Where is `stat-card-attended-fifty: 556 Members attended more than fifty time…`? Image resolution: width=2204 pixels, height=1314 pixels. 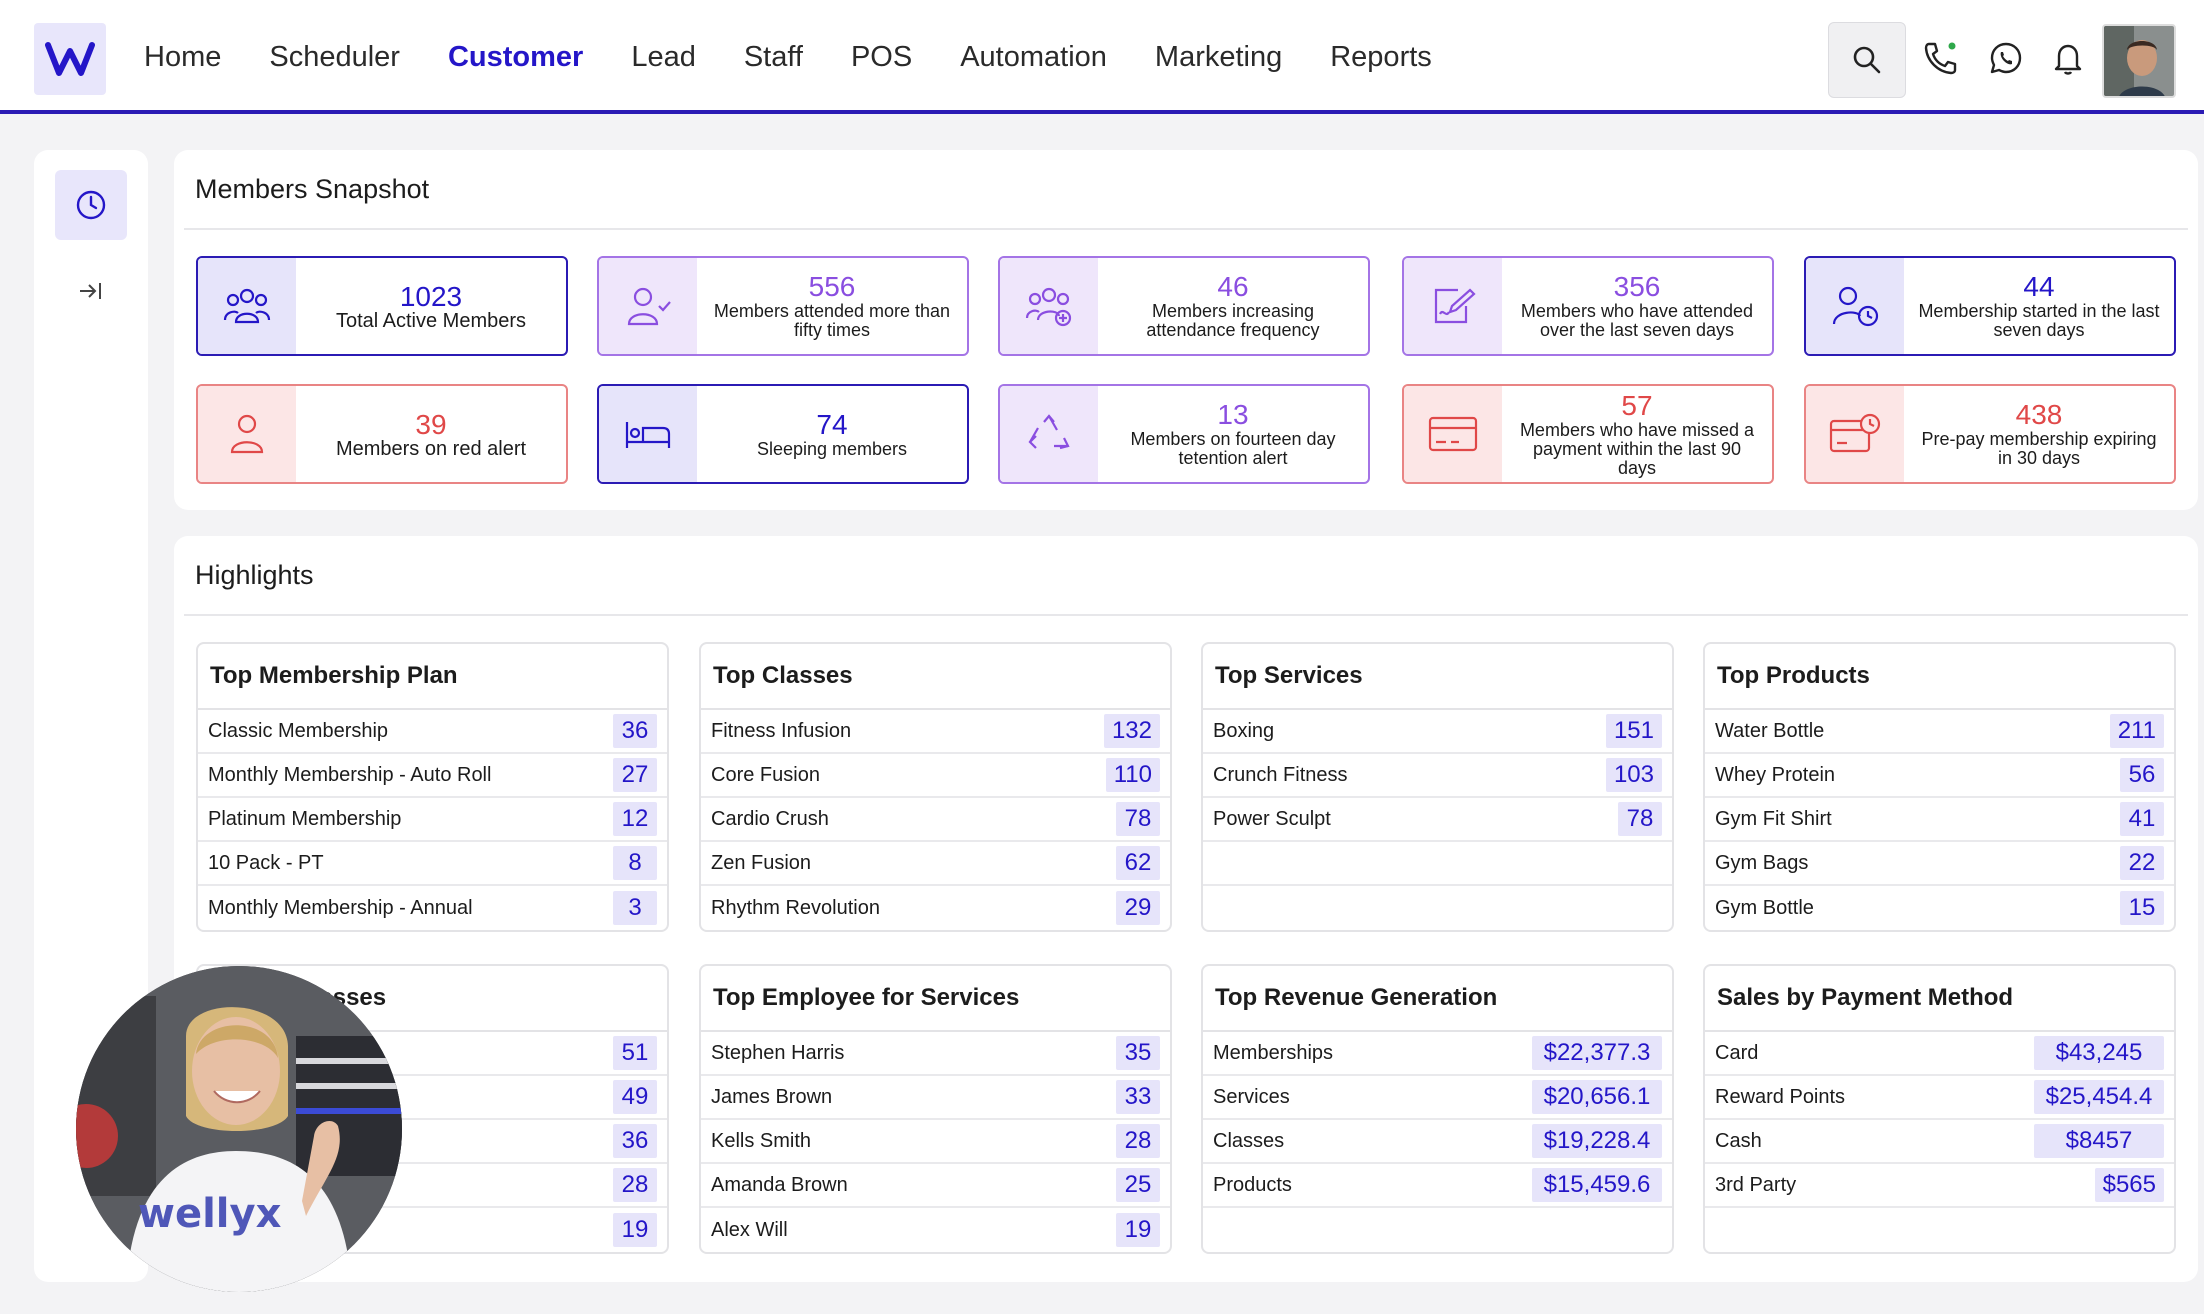 stat-card-attended-fifty: 556 Members attended more than fifty time… is located at coordinates (783, 306).